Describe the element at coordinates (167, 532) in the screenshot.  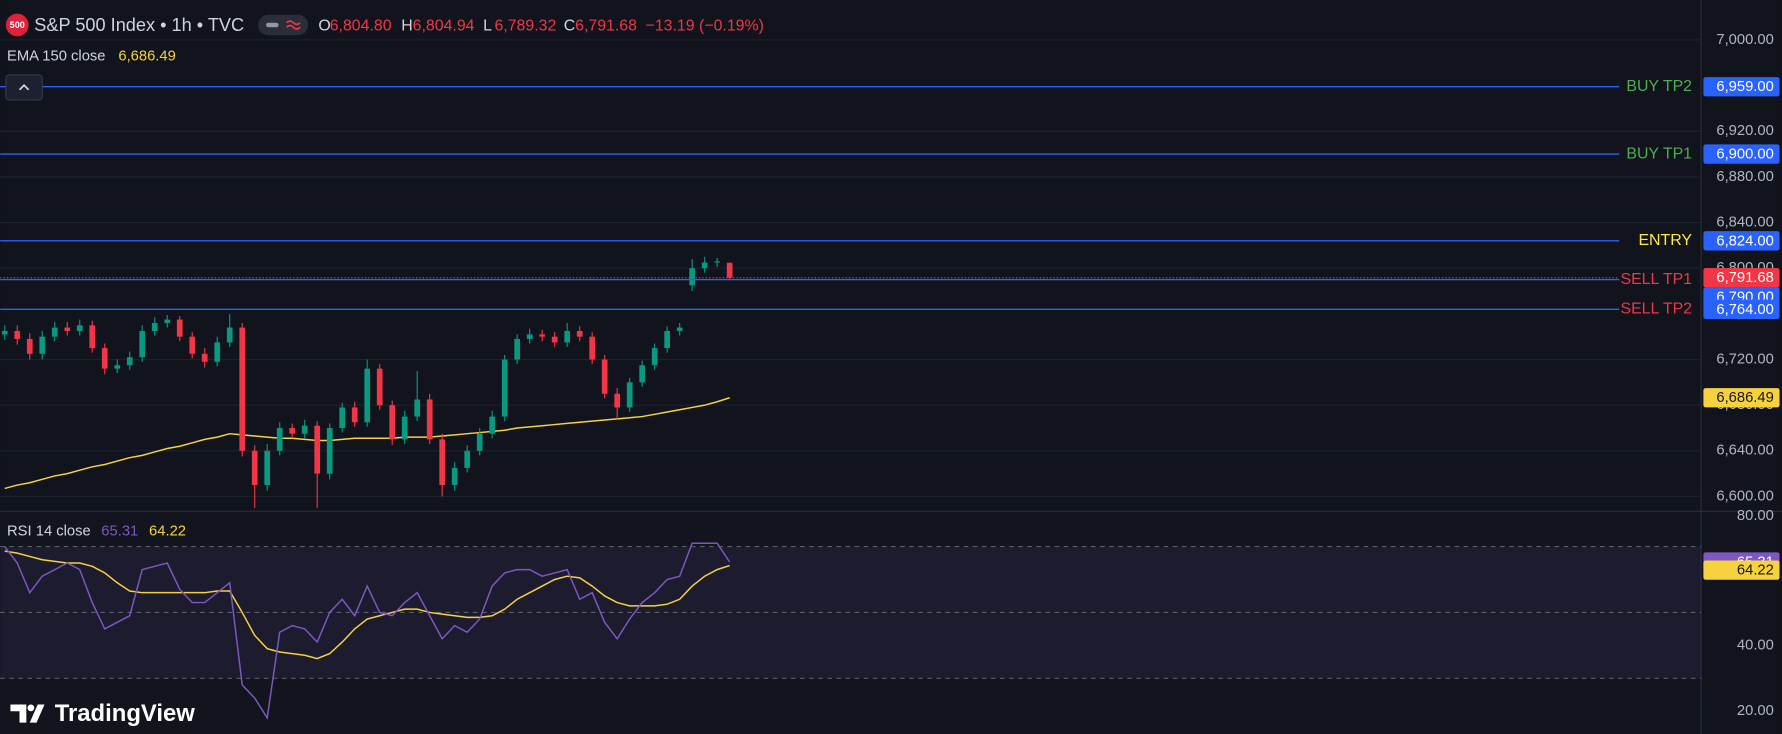
I see `rsi-ma-legend-value: 64.22` at that location.